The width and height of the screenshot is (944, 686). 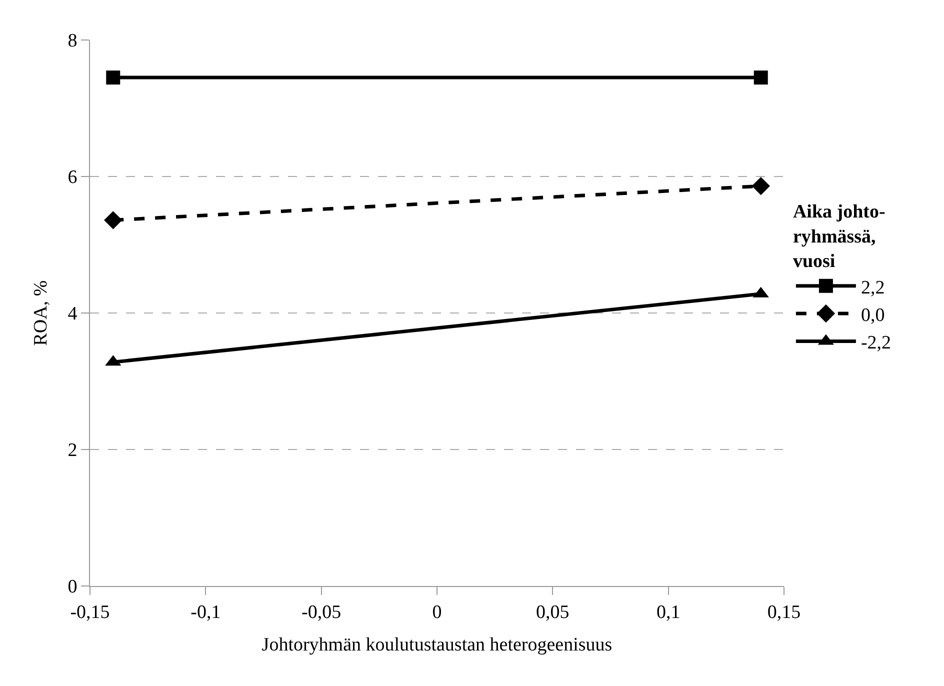 What do you see at coordinates (322, 612) in the screenshot?
I see `x-tick-label: -0,05` at bounding box center [322, 612].